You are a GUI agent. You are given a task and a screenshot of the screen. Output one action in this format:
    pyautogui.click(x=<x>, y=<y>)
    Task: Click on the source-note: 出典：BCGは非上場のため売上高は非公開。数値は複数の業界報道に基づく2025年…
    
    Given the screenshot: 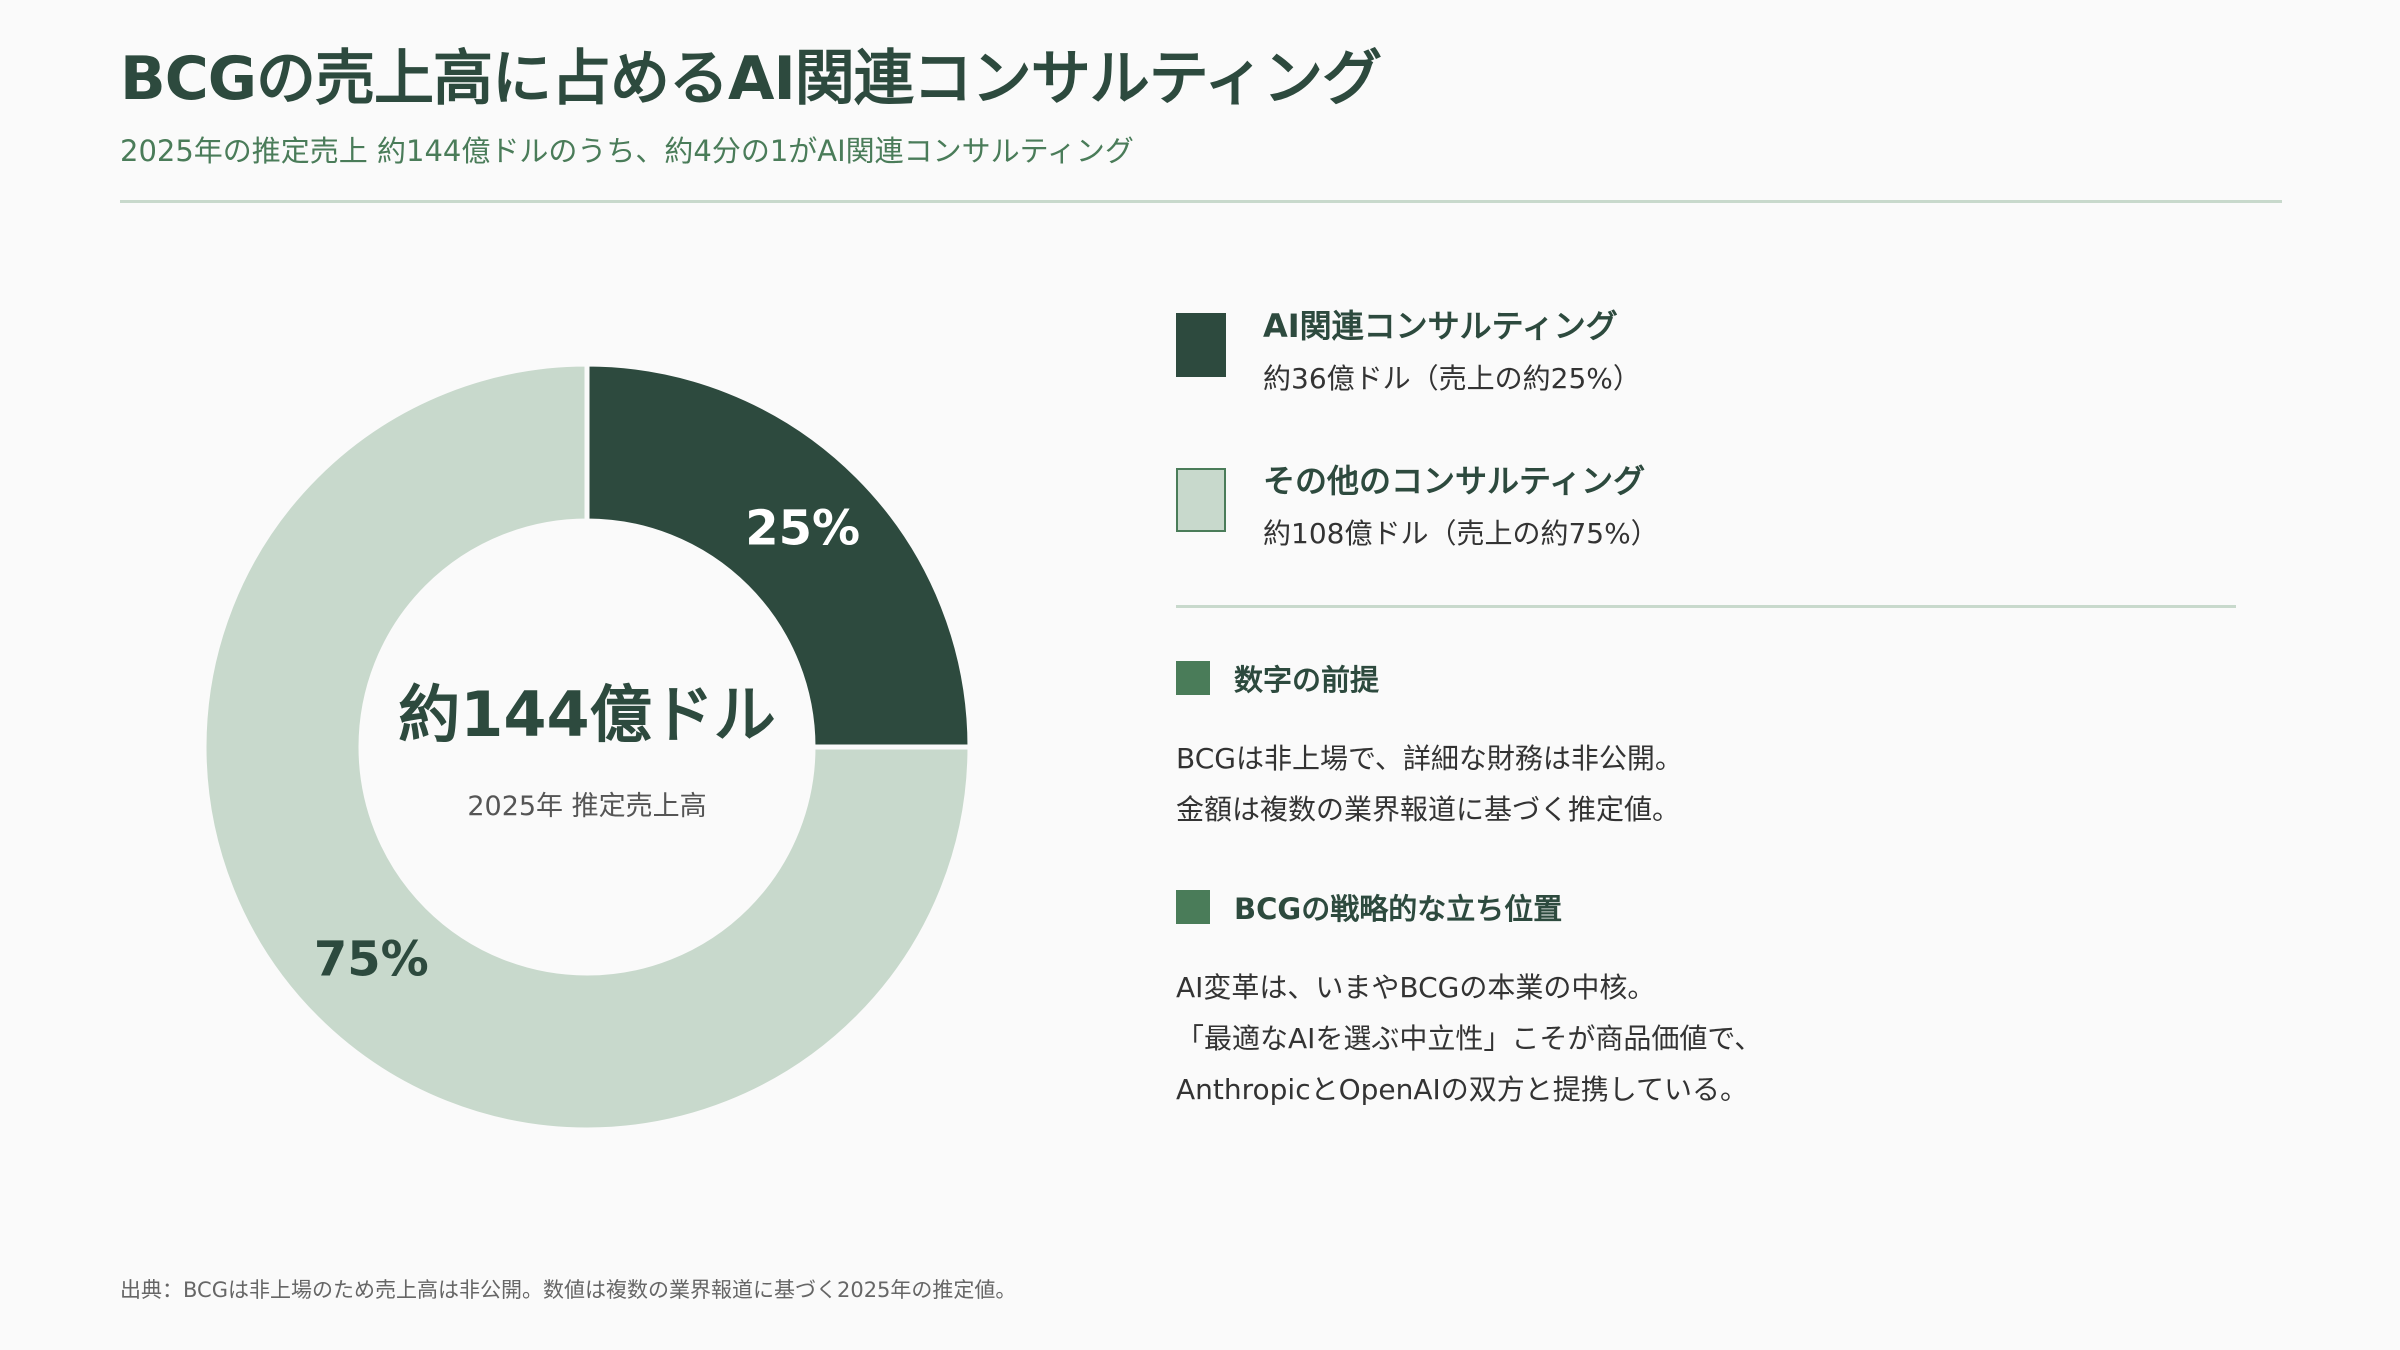 What is the action you would take?
    pyautogui.click(x=568, y=1290)
    